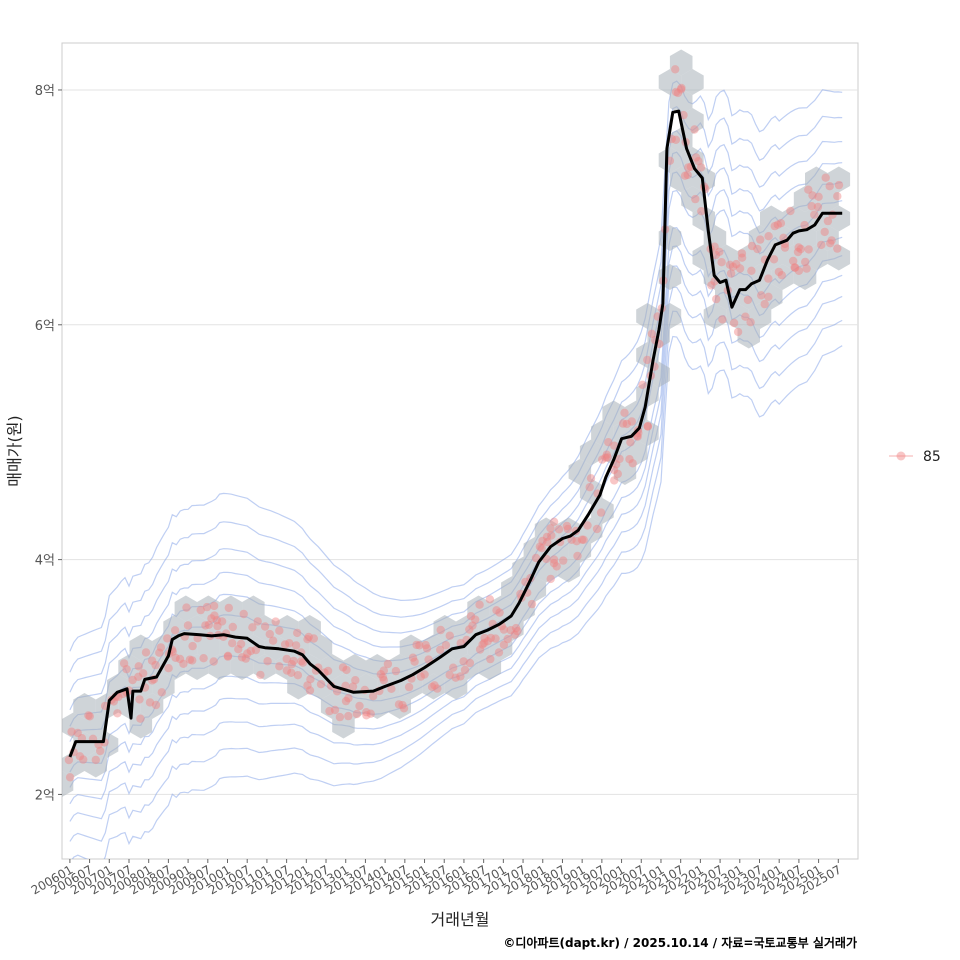 The height and width of the screenshot is (960, 960). What do you see at coordinates (915, 457) in the screenshot?
I see `legend: 85` at bounding box center [915, 457].